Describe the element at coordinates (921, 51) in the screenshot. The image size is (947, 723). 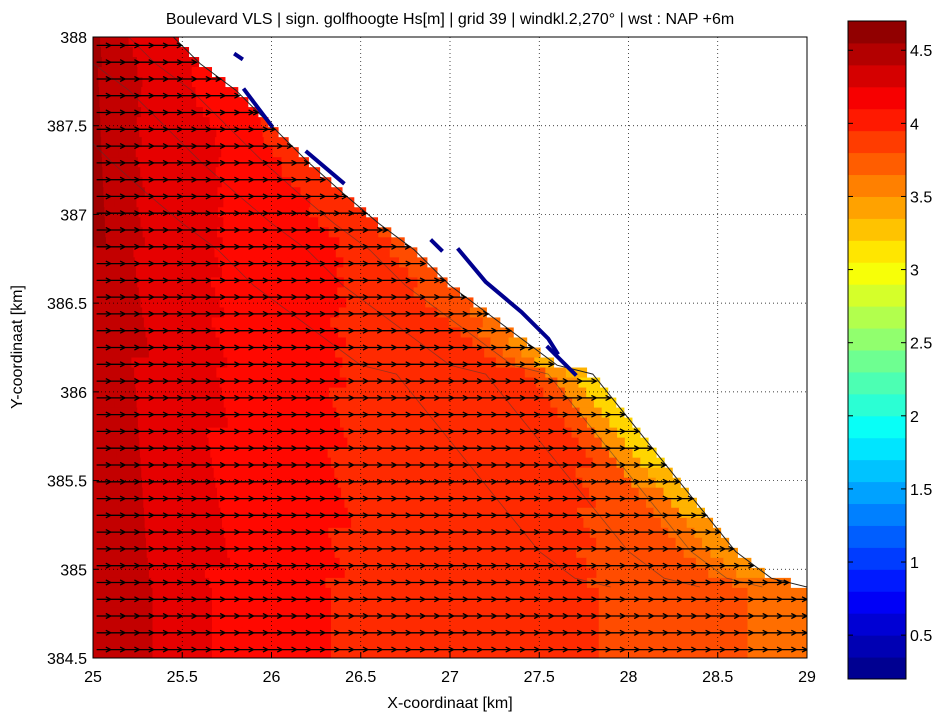
I see `colorbar-tick-label: 4.5` at that location.